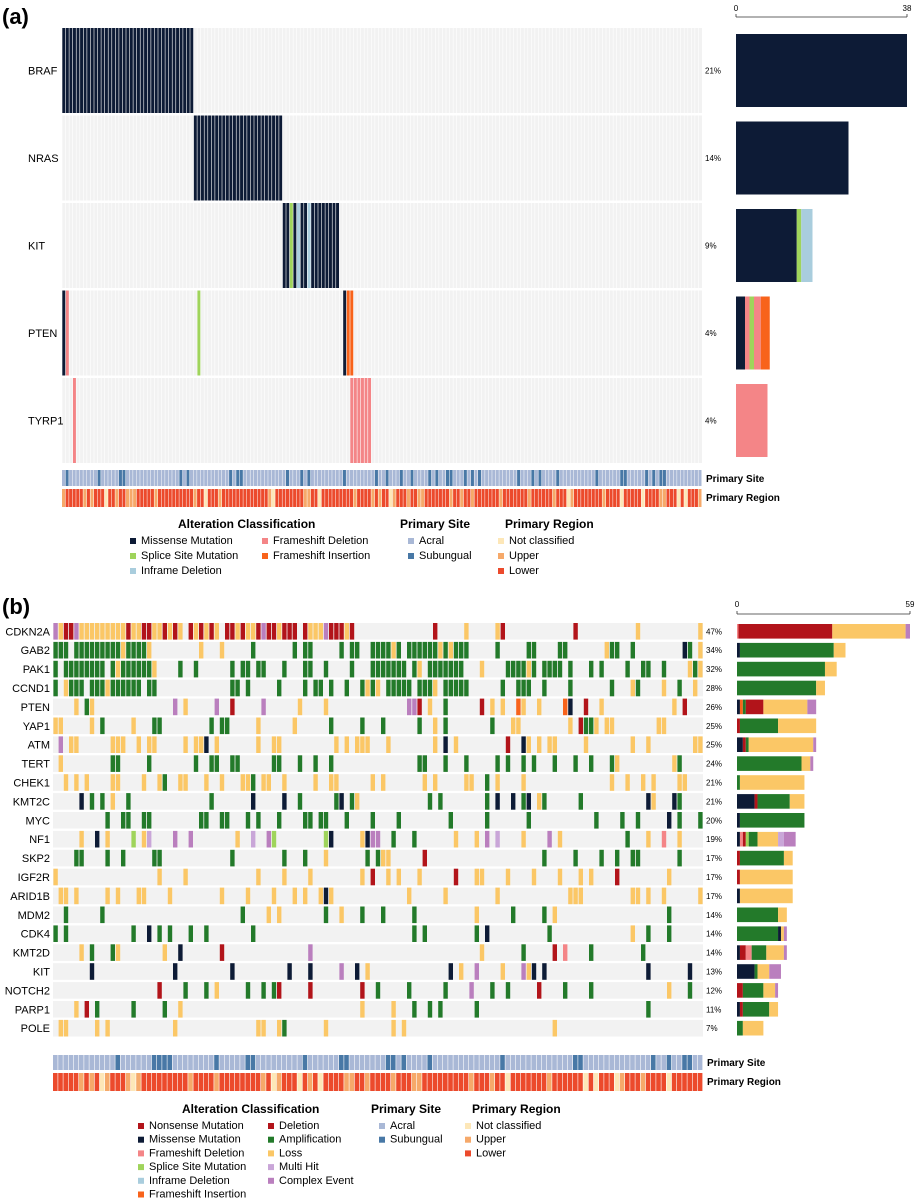  Describe the element at coordinates (747, 839) in the screenshot. I see `bar-segment-splice` at that location.